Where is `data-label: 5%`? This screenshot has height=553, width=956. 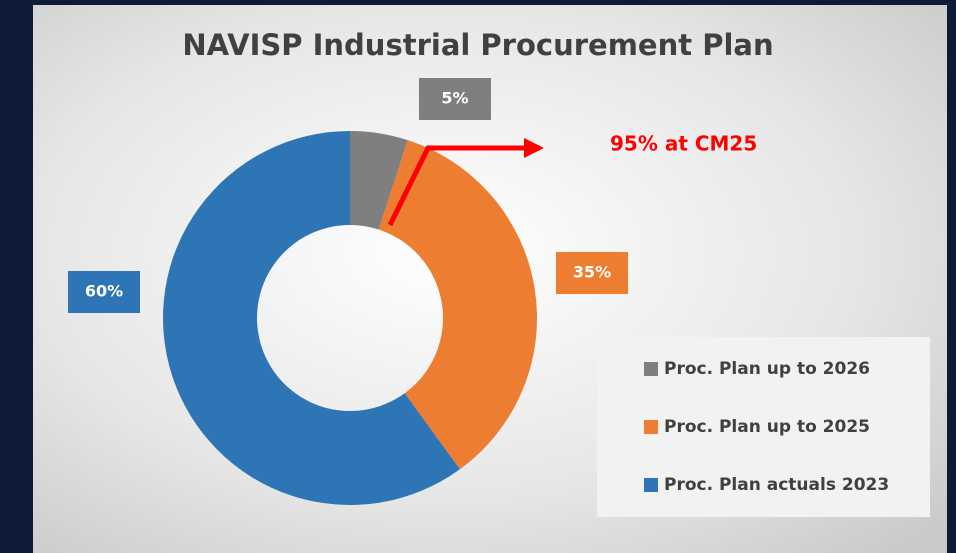
data-label: 5% is located at coordinates (454, 98).